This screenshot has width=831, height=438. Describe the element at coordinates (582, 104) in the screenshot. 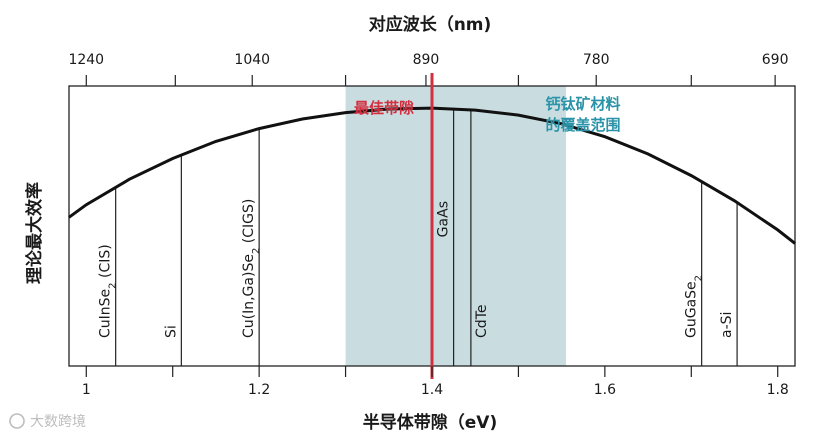

I see `perovskite-label-line-1: 钙钛矿材料` at that location.